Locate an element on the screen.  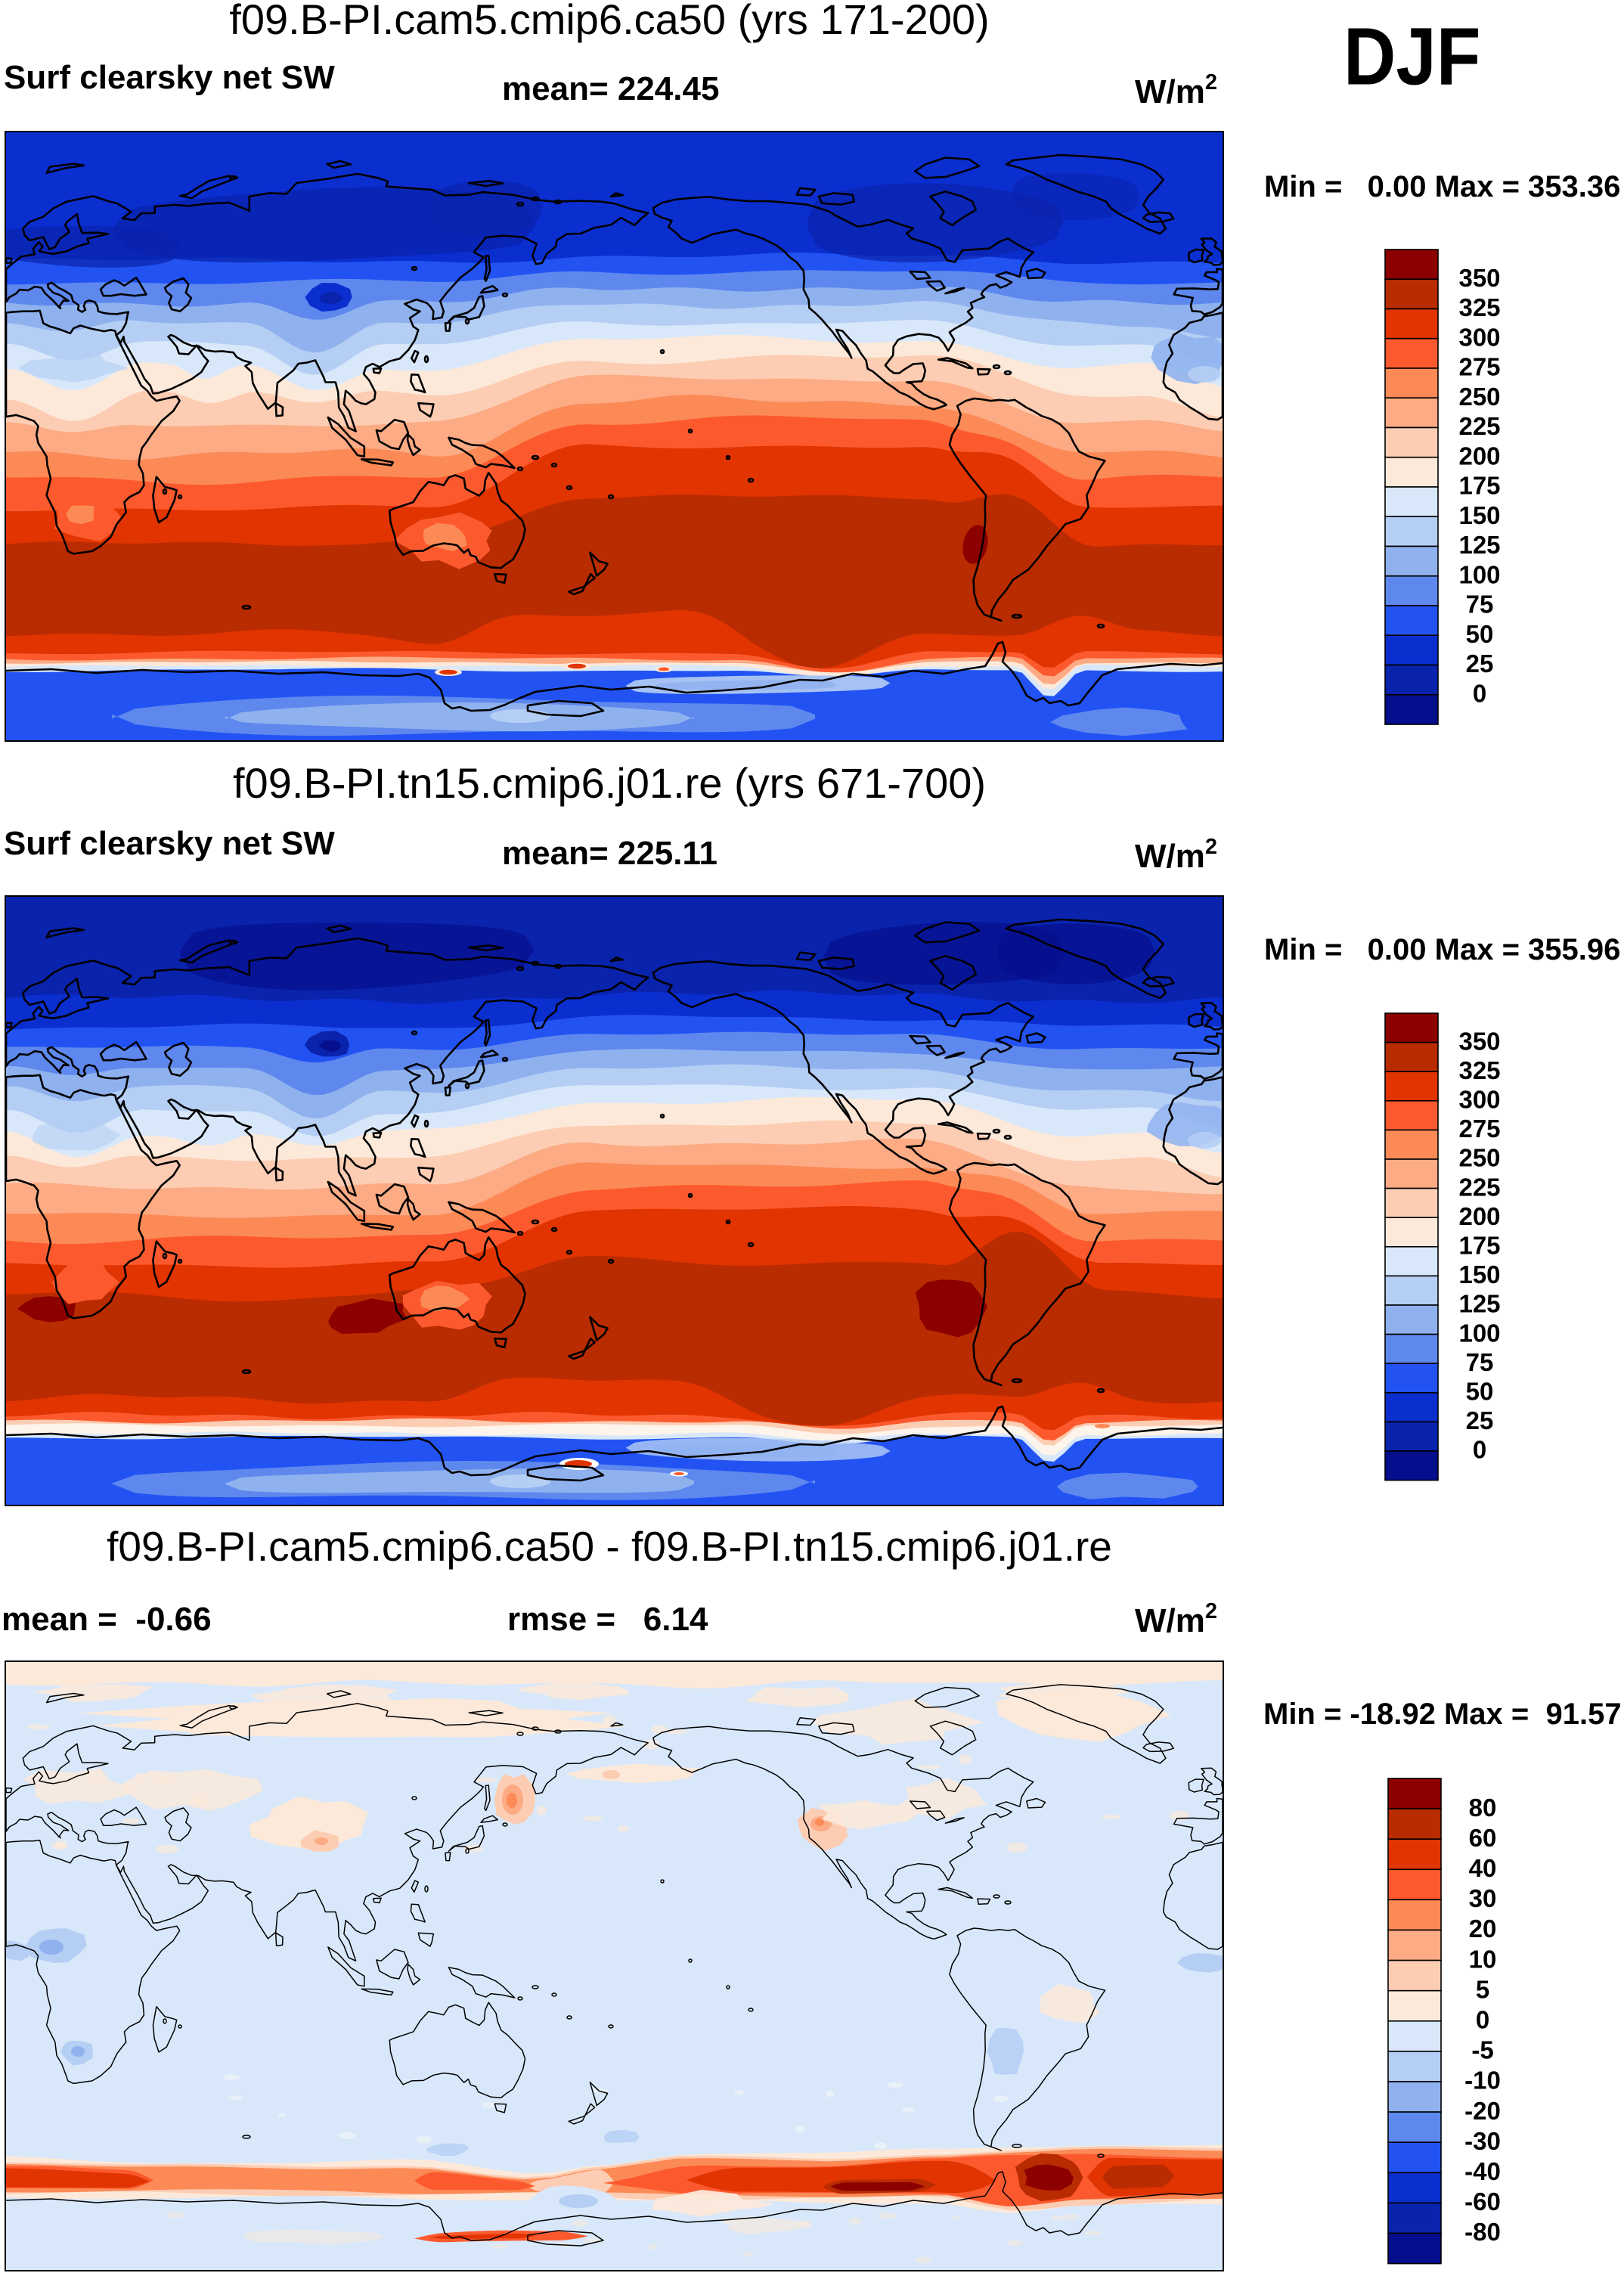
svg-text: 5 is located at coordinates (1482, 1989).